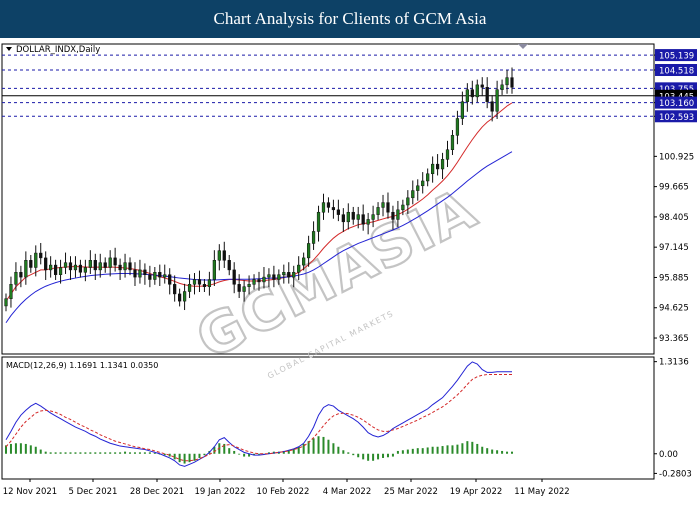 Image resolution: width=700 pixels, height=505 pixels. Describe the element at coordinates (674, 278) in the screenshot. I see `y-tick-label: 95.885` at that location.